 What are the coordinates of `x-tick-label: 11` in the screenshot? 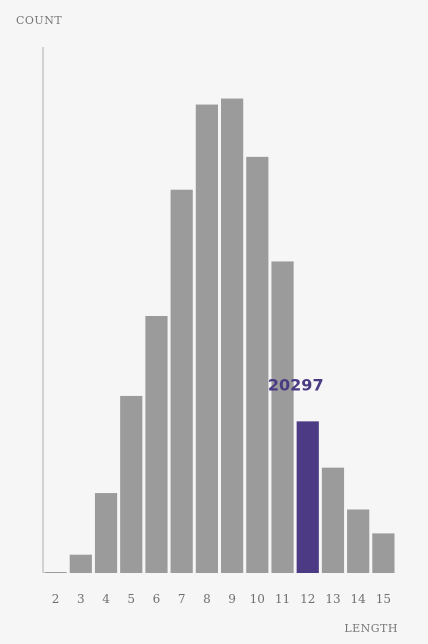 It's located at (282, 599).